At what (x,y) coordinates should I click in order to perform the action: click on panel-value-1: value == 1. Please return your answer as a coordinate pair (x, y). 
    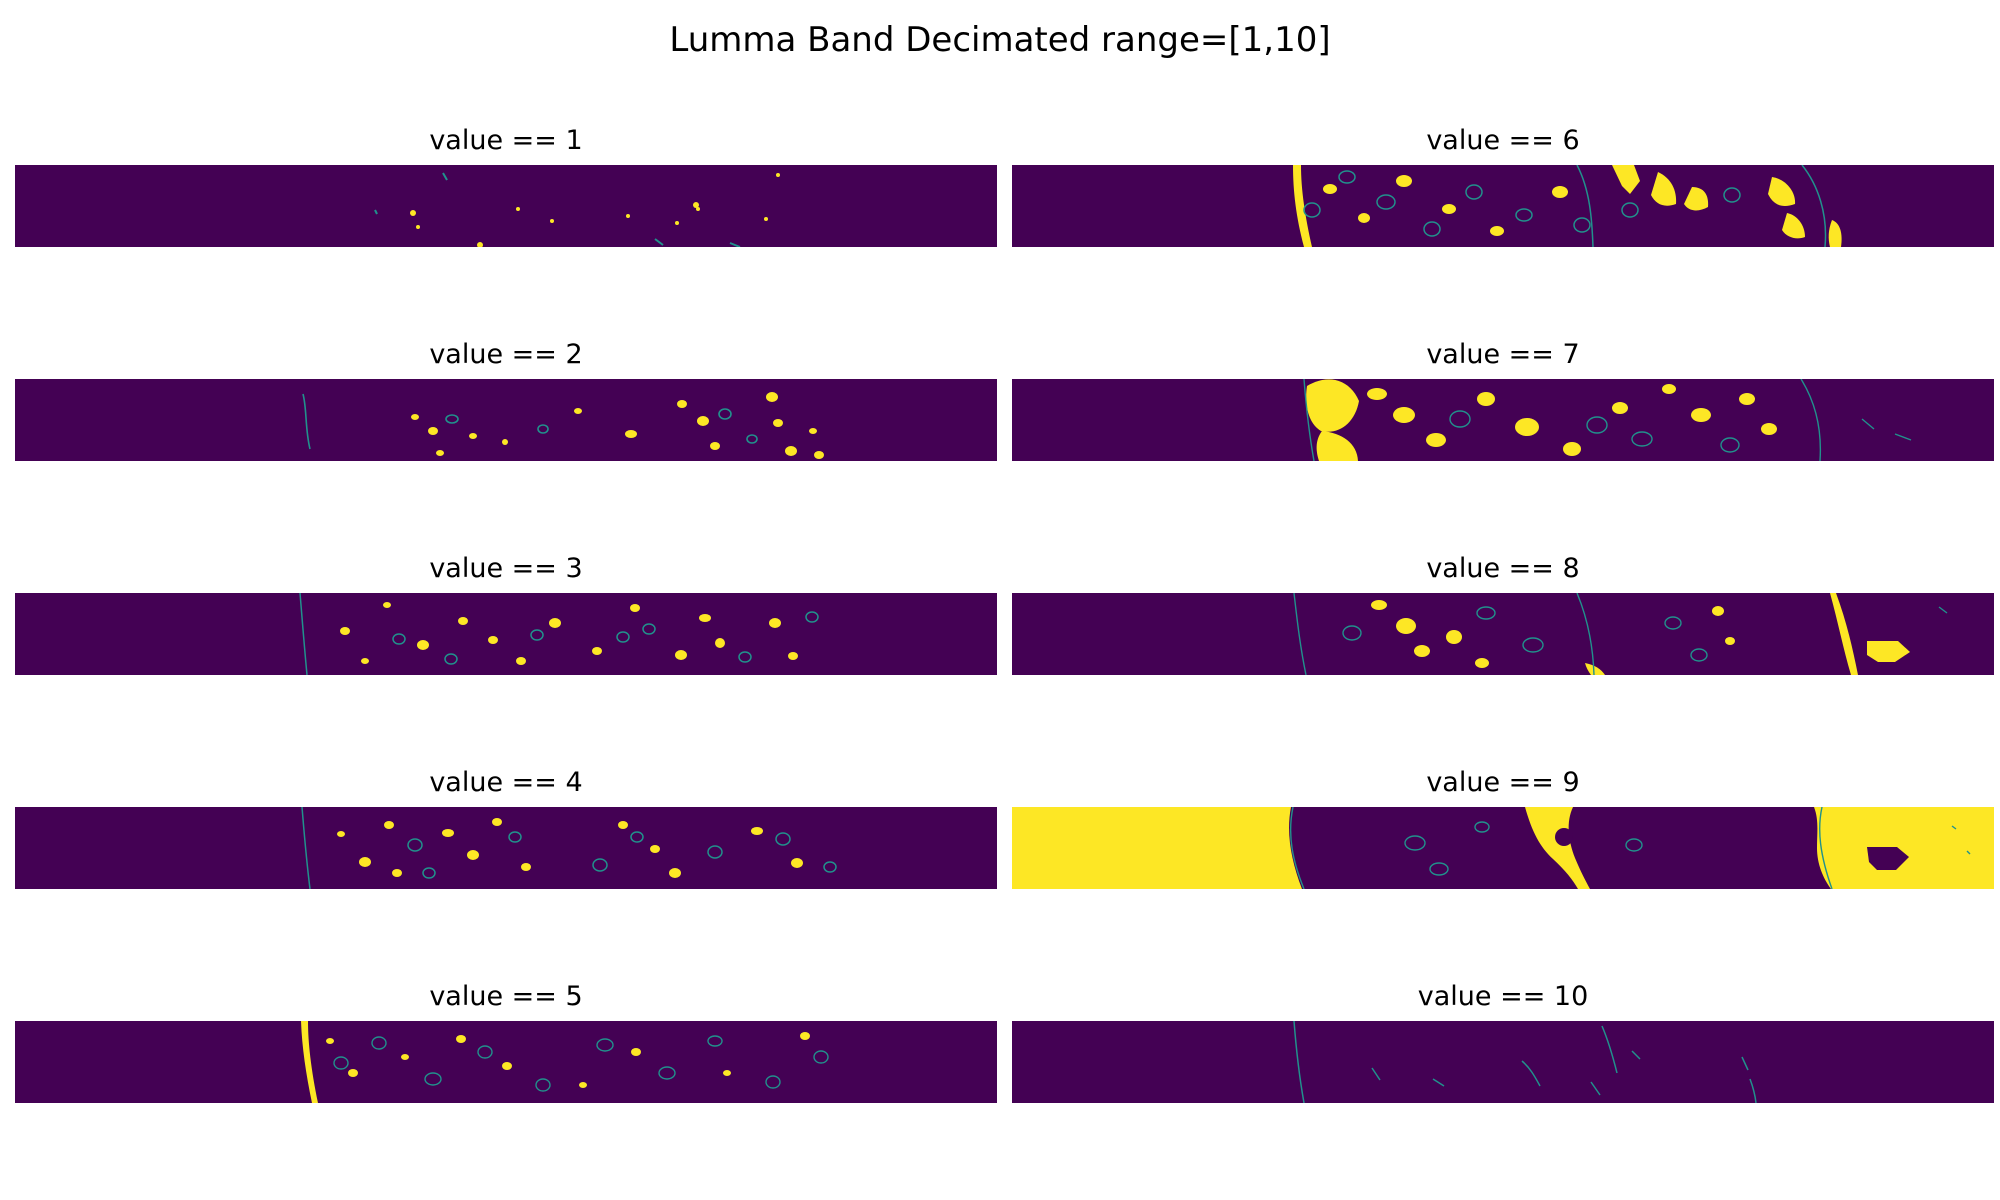
    Looking at the image, I should click on (506, 186).